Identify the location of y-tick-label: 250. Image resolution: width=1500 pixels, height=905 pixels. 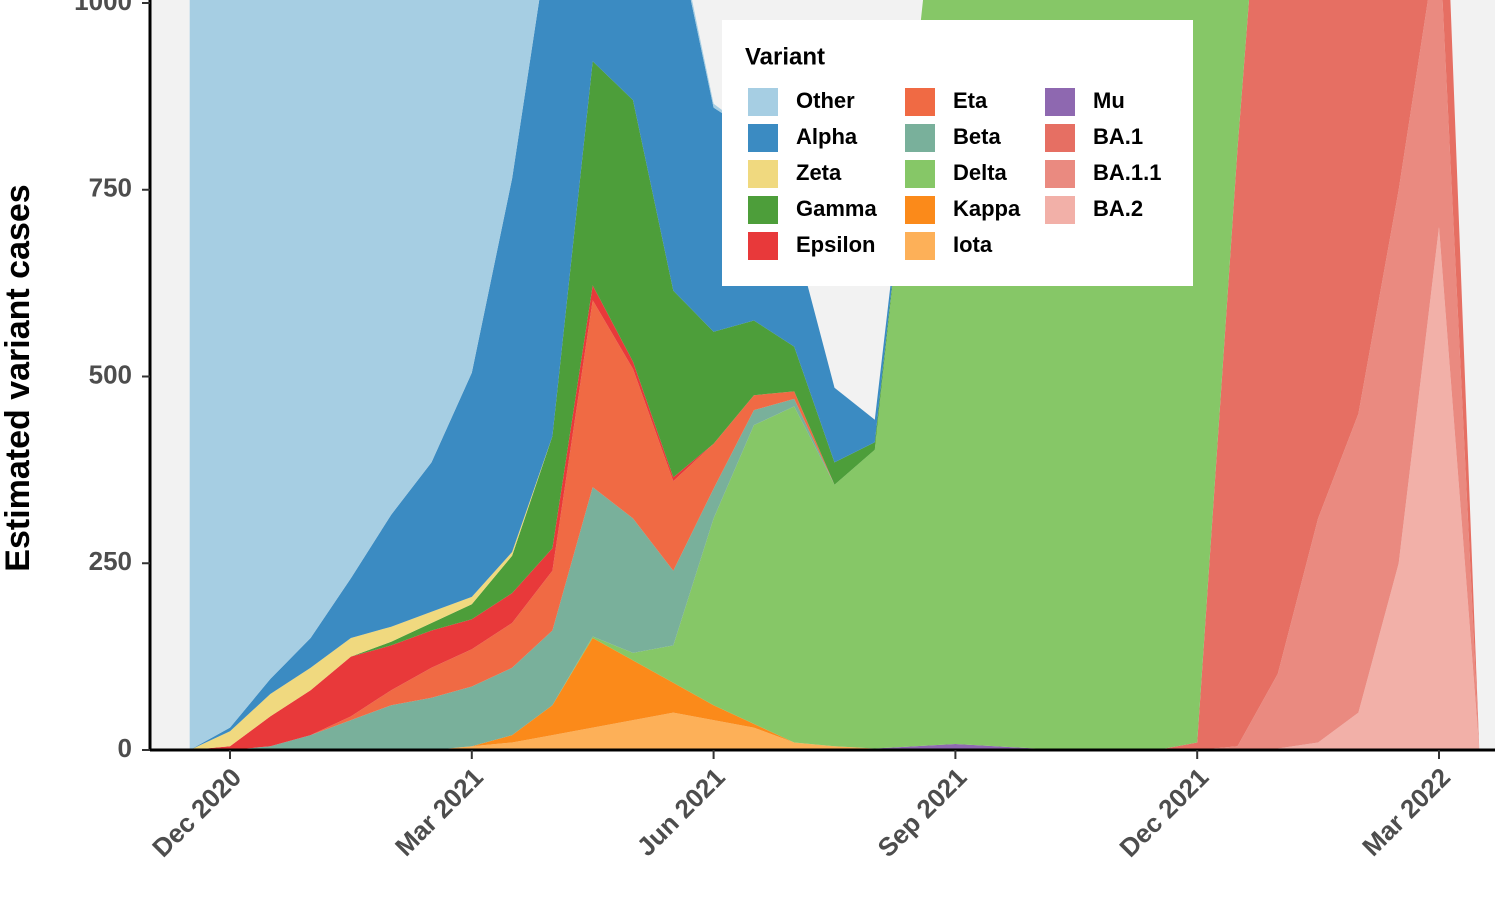
(110, 561).